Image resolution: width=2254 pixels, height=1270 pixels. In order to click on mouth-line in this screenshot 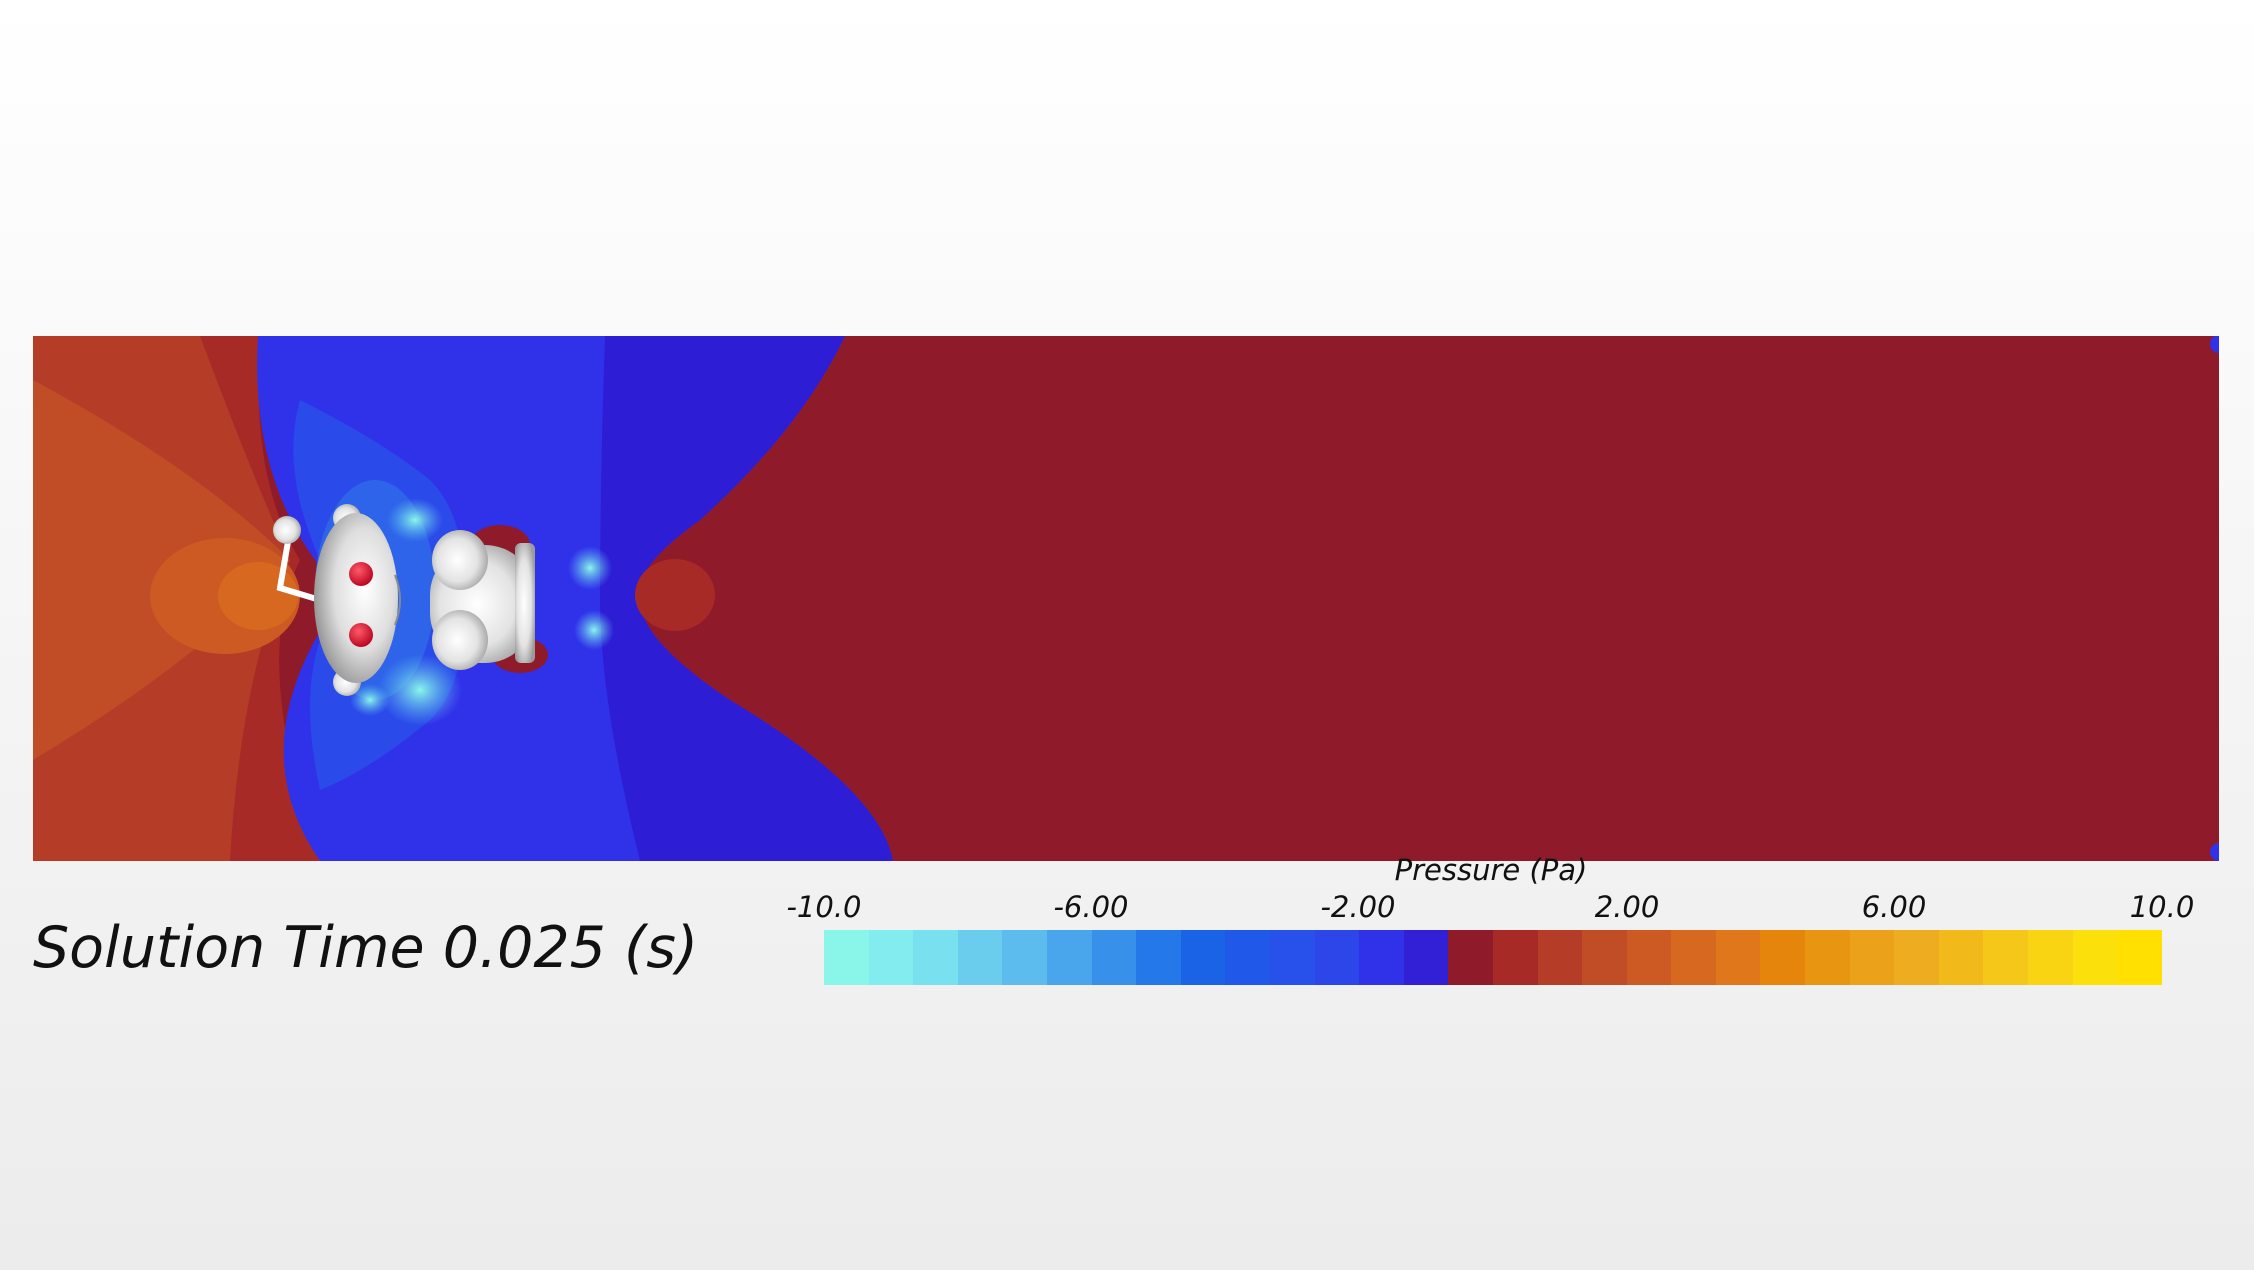, I will do `click(397, 600)`.